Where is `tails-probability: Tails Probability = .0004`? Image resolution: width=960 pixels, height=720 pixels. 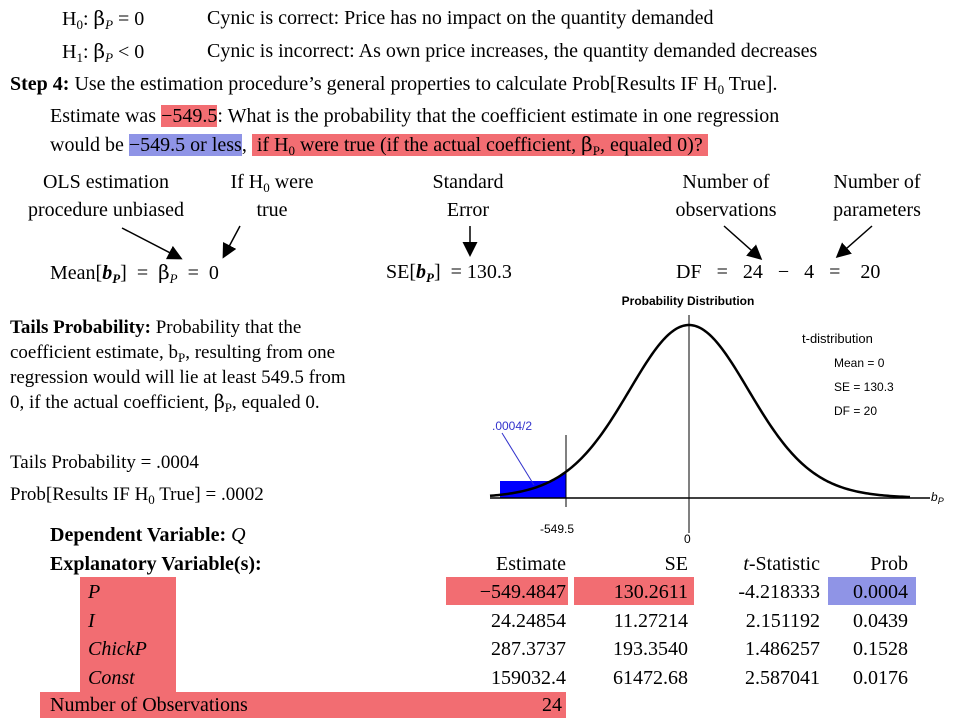 tails-probability: Tails Probability = .0004 is located at coordinates (104, 462).